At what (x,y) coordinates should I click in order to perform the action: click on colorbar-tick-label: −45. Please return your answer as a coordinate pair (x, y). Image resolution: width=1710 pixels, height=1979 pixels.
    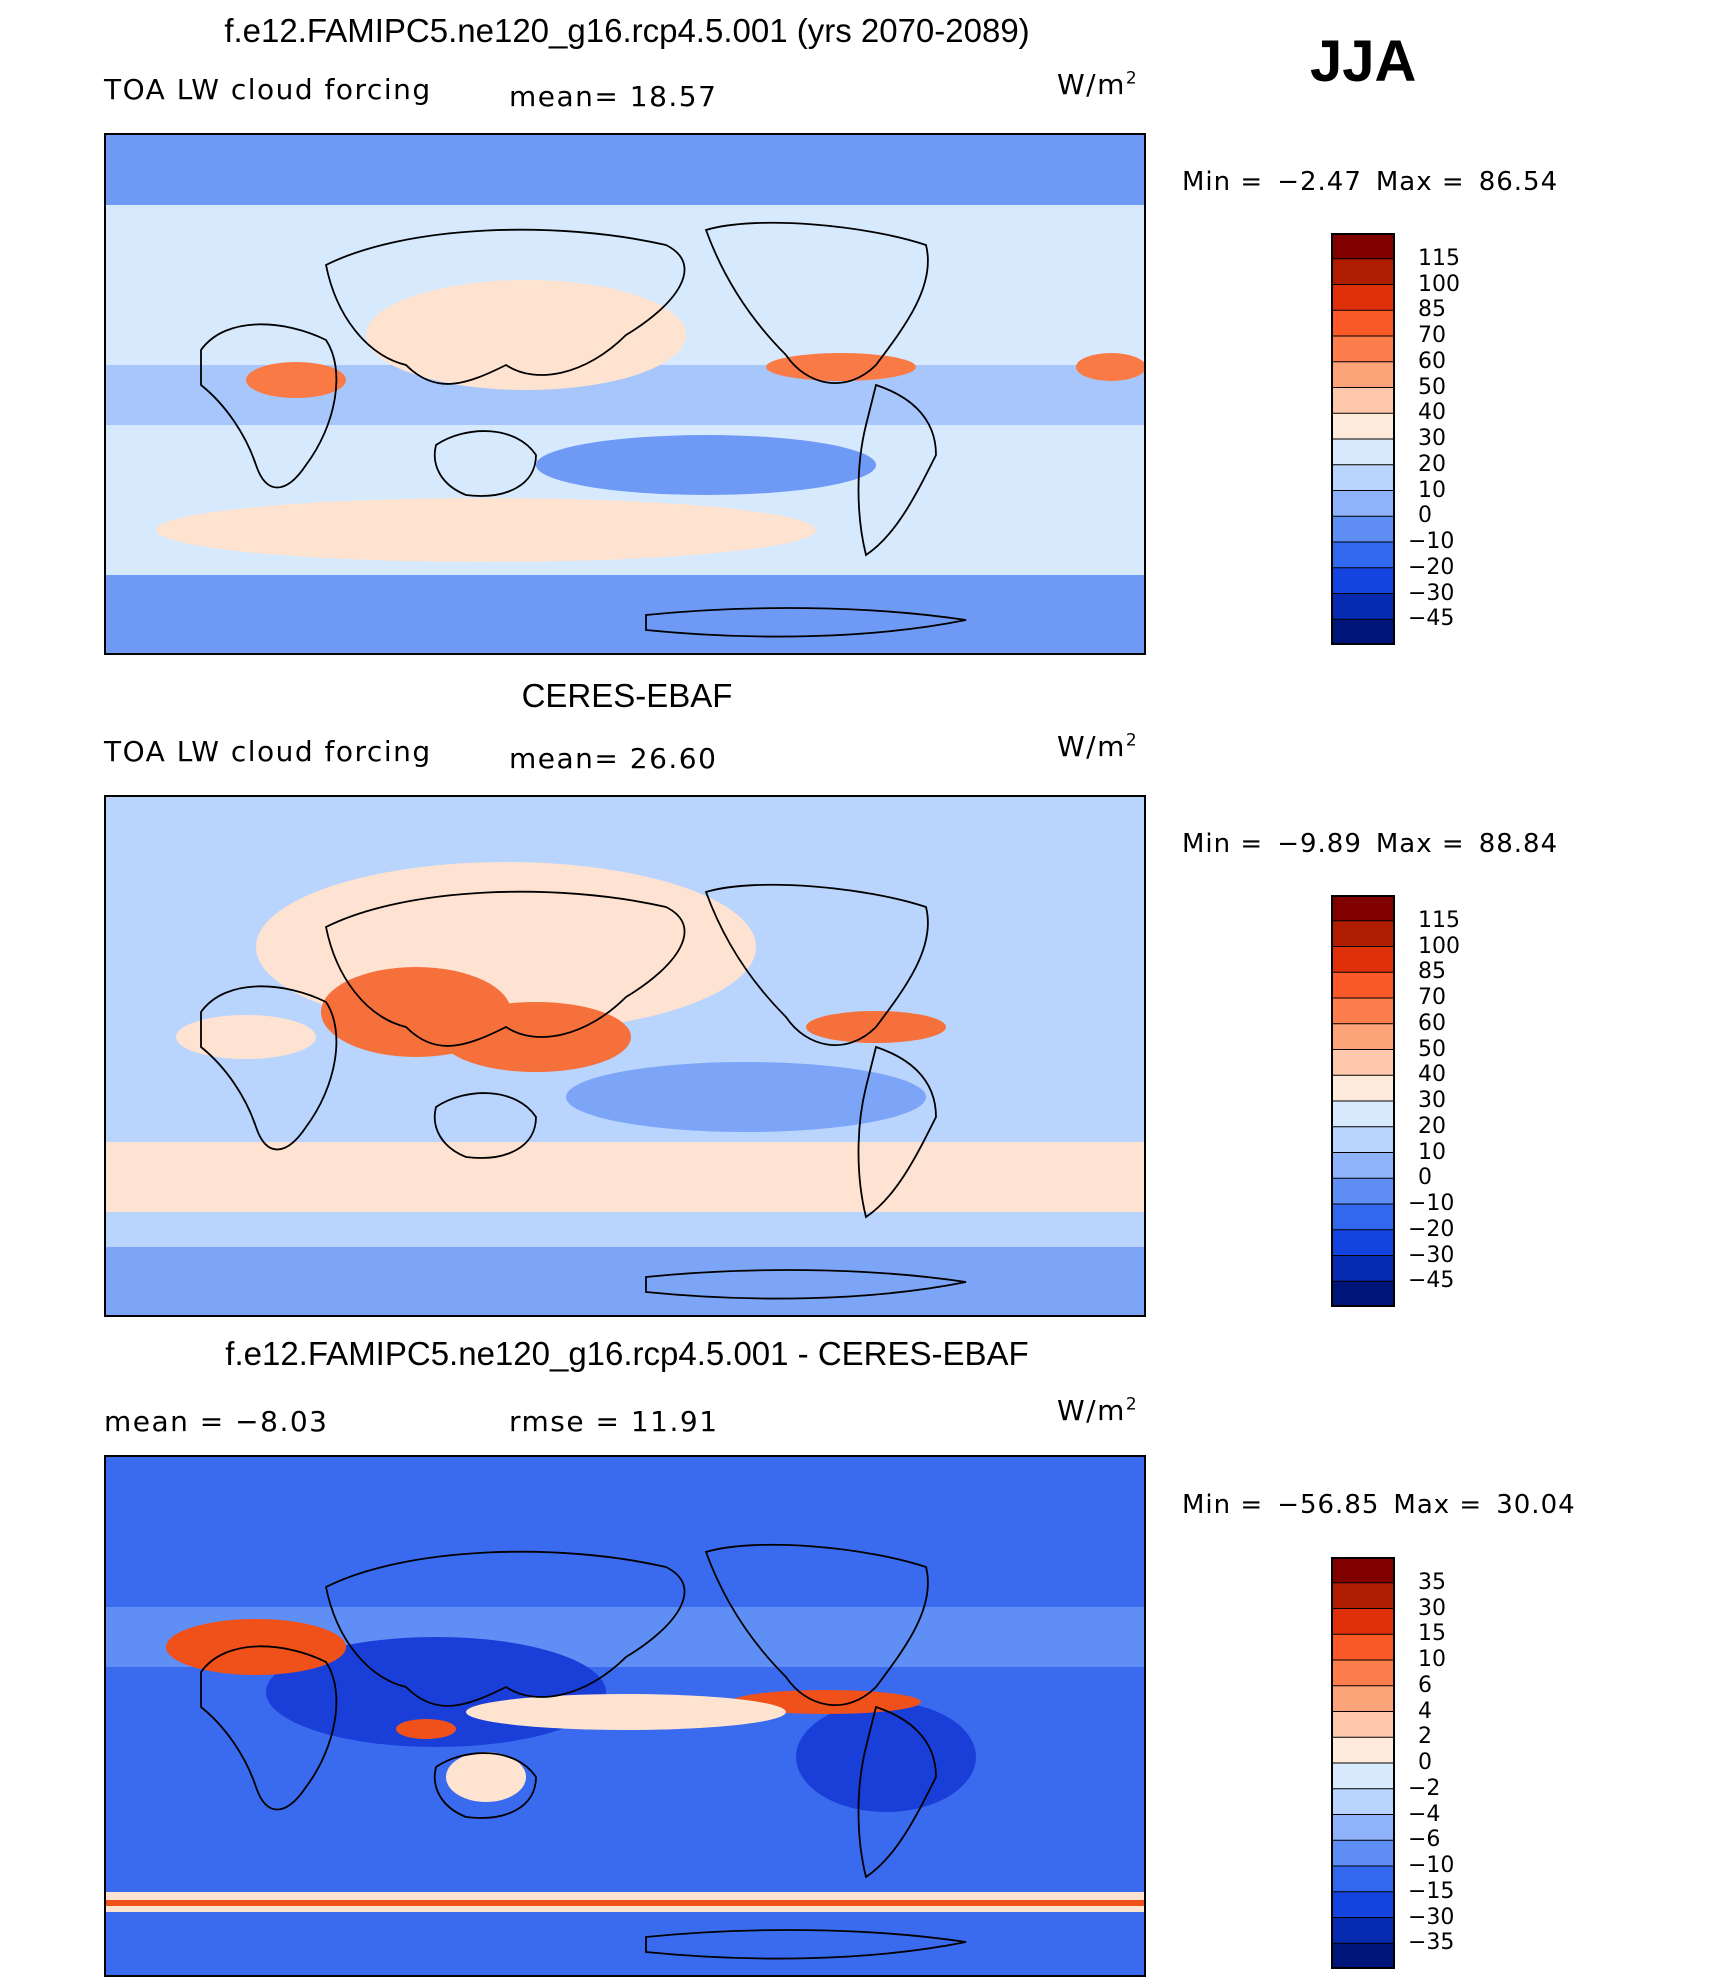
    Looking at the image, I should click on (1431, 1281).